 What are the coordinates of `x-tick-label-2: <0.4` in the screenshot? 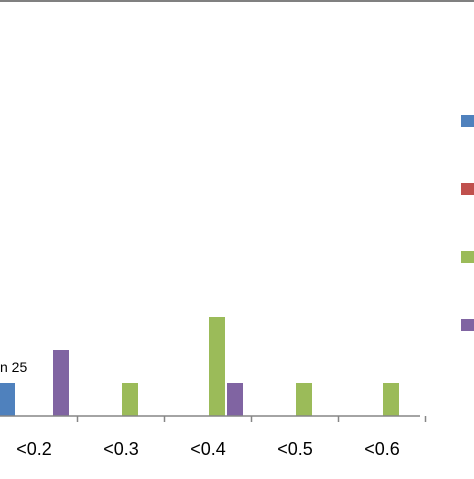 It's located at (208, 449).